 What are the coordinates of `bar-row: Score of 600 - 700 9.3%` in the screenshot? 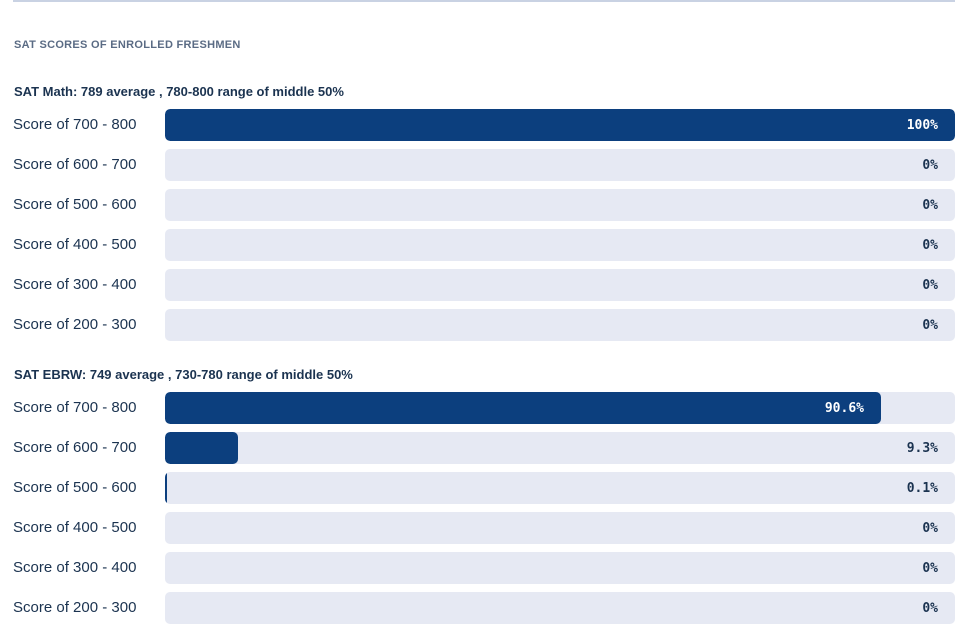 It's located at (483, 448).